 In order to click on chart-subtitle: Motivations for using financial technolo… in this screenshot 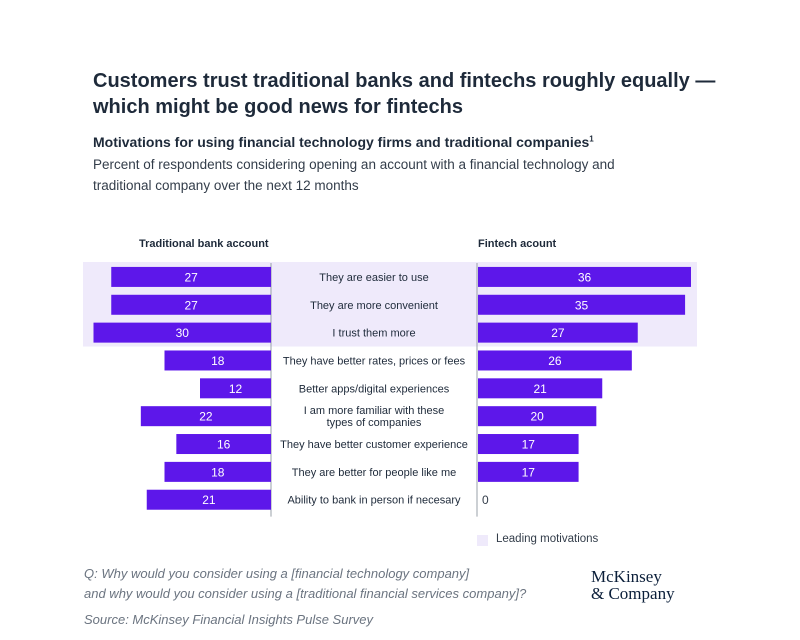, I will do `click(403, 142)`.